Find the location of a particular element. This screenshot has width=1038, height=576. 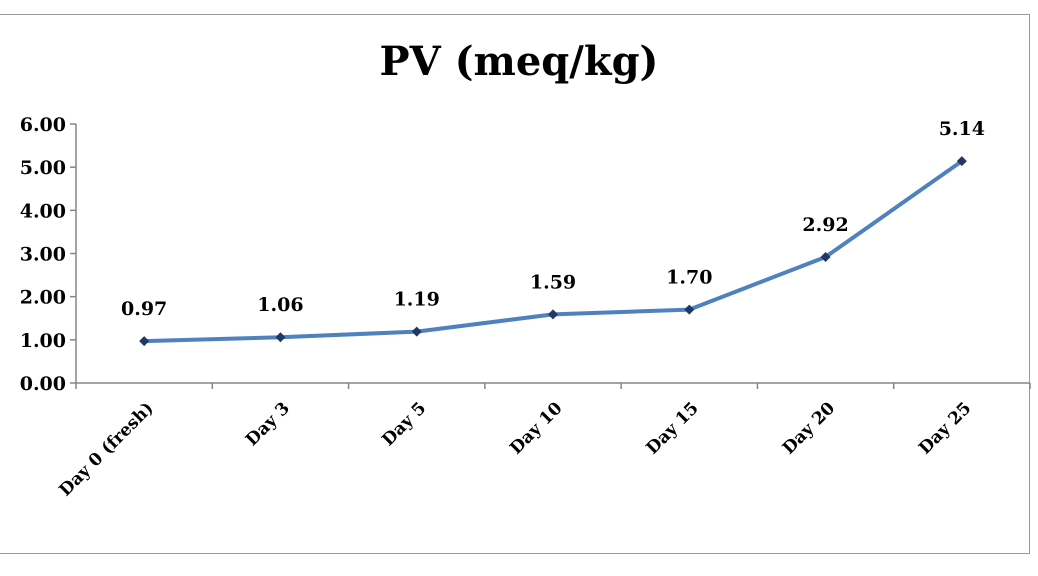

x-tick-label: Day 0 (fresh) is located at coordinates (107, 449).